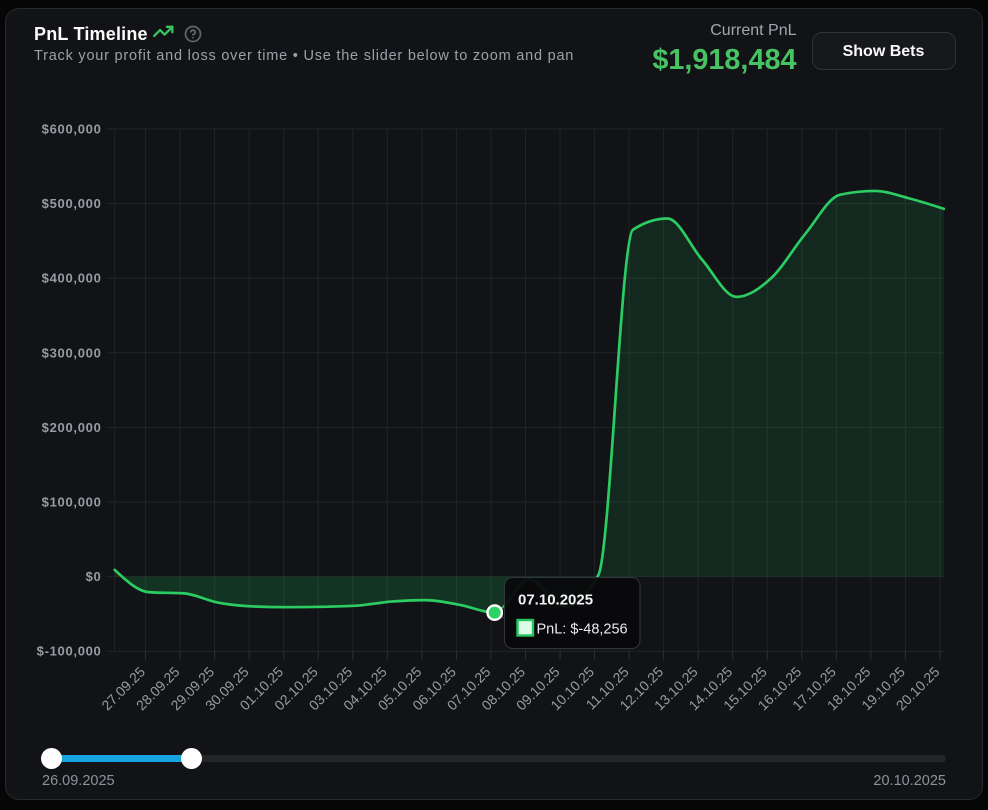 The height and width of the screenshot is (810, 988). Describe the element at coordinates (69, 651) in the screenshot. I see `svg-text: $-100,000` at that location.